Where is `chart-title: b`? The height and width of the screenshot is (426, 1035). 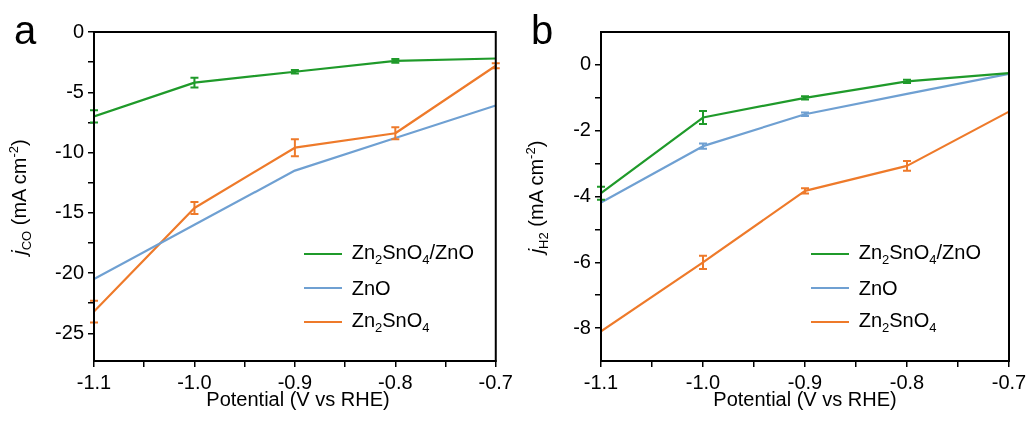 chart-title: b is located at coordinates (542, 30).